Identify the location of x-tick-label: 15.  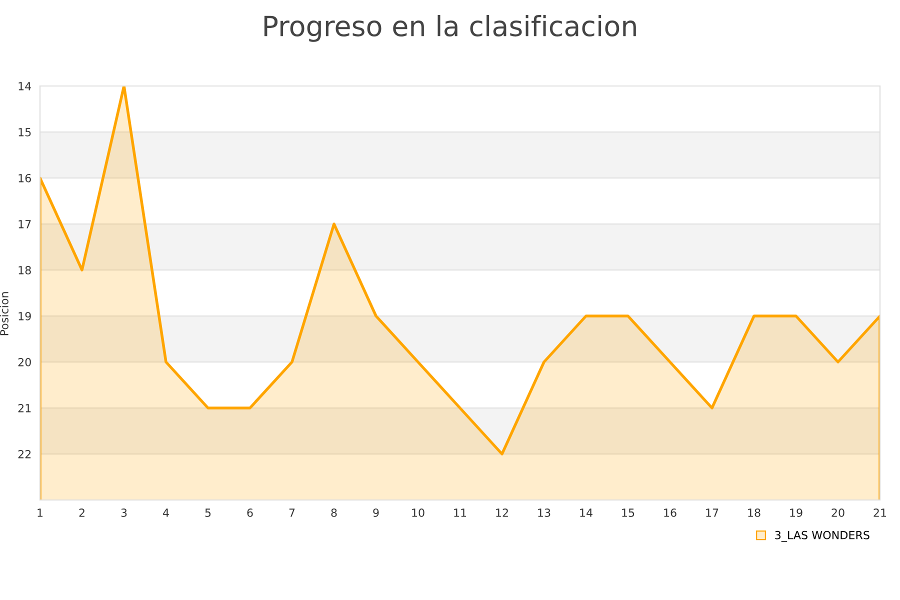
(628, 512).